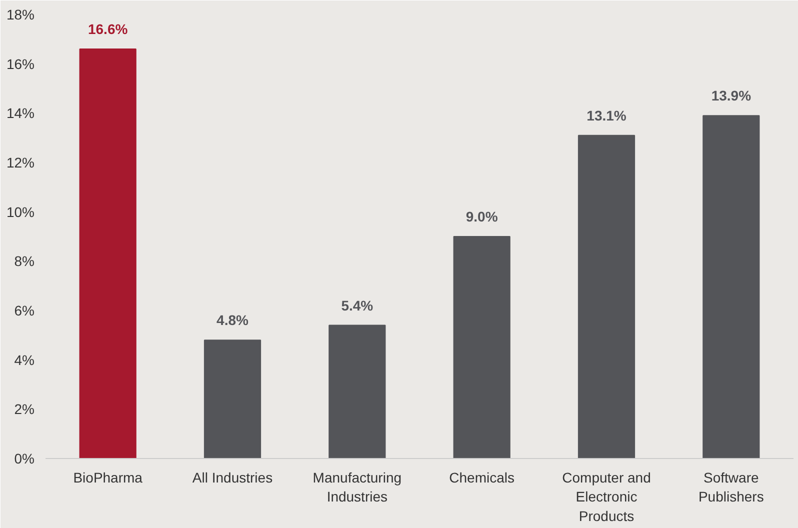  What do you see at coordinates (108, 29) in the screenshot?
I see `data-label: 16.6%` at bounding box center [108, 29].